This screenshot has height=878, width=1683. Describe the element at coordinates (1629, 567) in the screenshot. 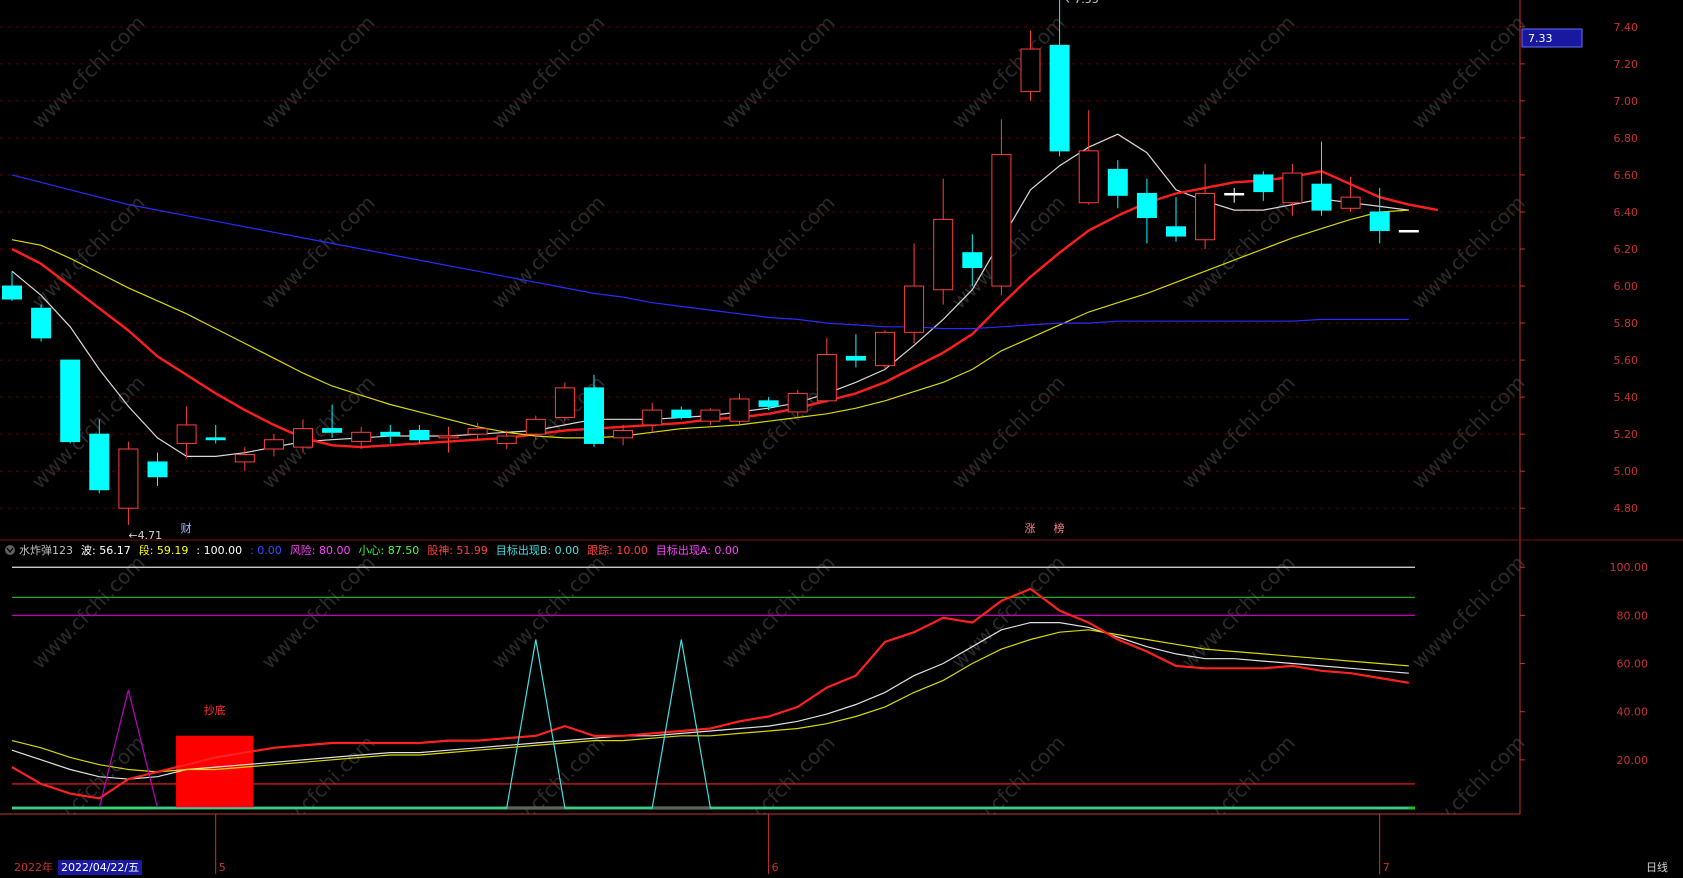

I see `indicator-tick-label: 100.00` at that location.